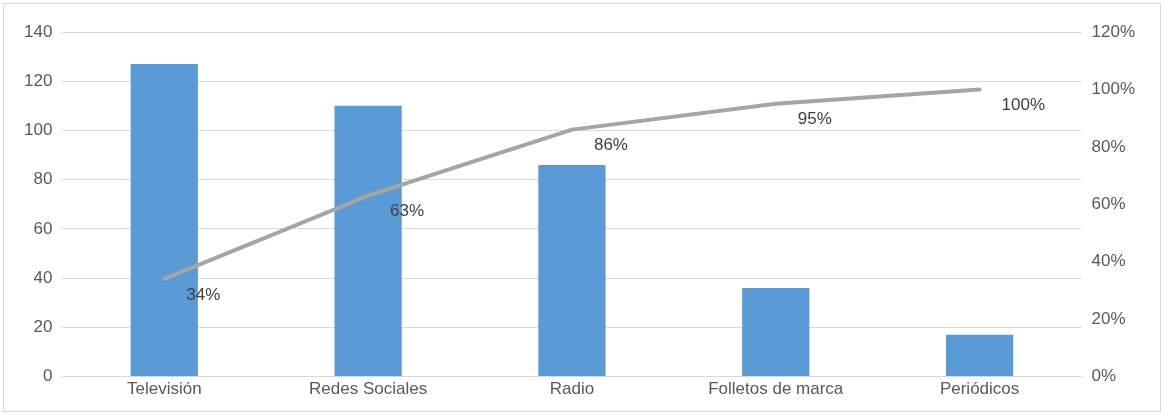 The height and width of the screenshot is (415, 1164). I want to click on y2-tick-label: 100%, so click(1113, 89).